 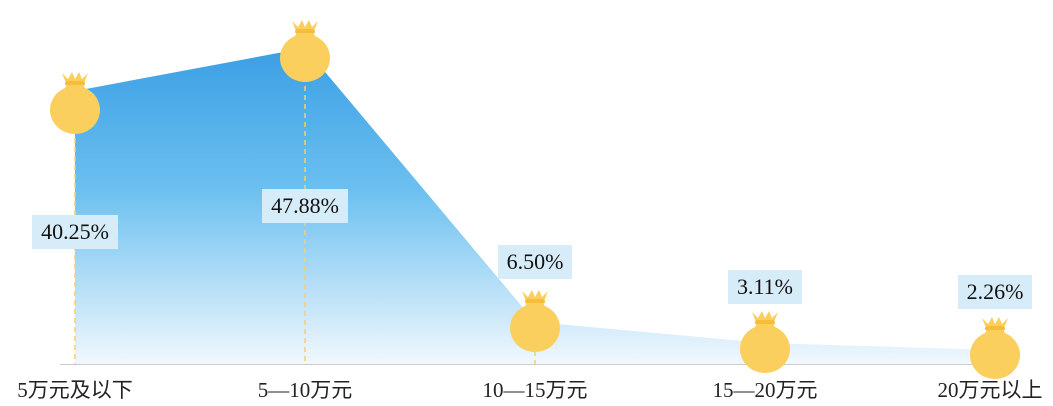 I want to click on value-label-text: 47.88%, so click(x=305, y=205).